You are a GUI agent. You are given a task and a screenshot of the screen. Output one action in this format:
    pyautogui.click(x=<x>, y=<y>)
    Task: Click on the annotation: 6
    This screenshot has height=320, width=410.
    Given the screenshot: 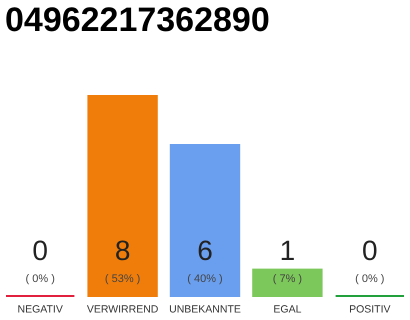 What is the action you would take?
    pyautogui.click(x=205, y=250)
    